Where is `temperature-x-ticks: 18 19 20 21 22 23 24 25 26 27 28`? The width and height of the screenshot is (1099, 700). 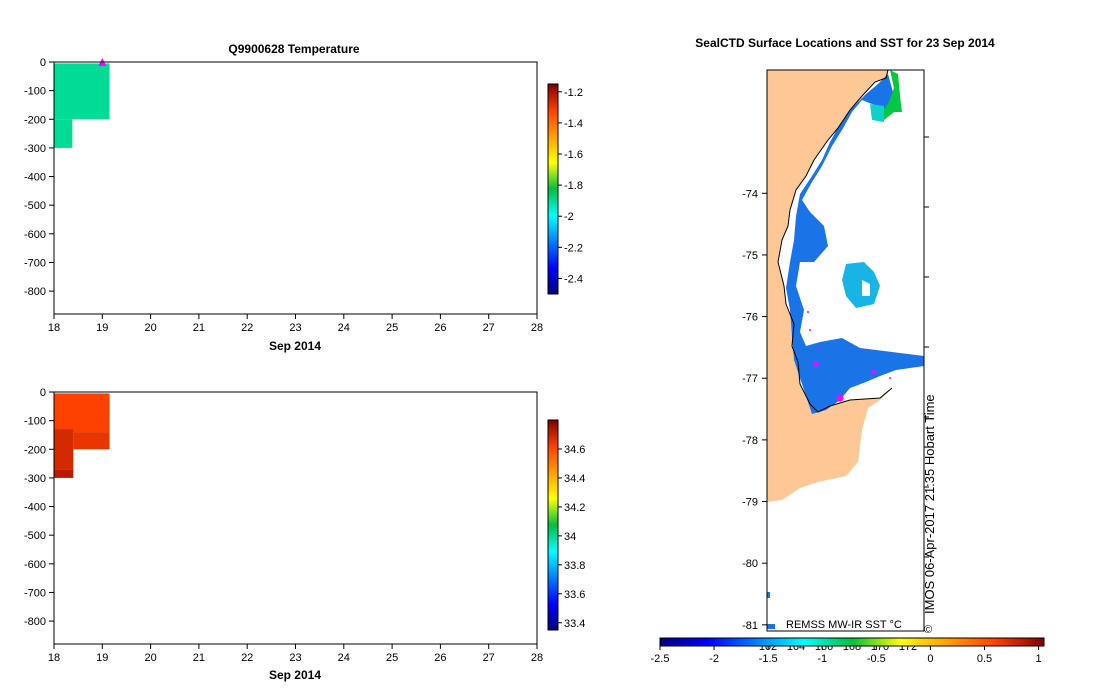 temperature-x-ticks: 18 19 20 21 22 23 24 25 26 27 28 is located at coordinates (295, 324).